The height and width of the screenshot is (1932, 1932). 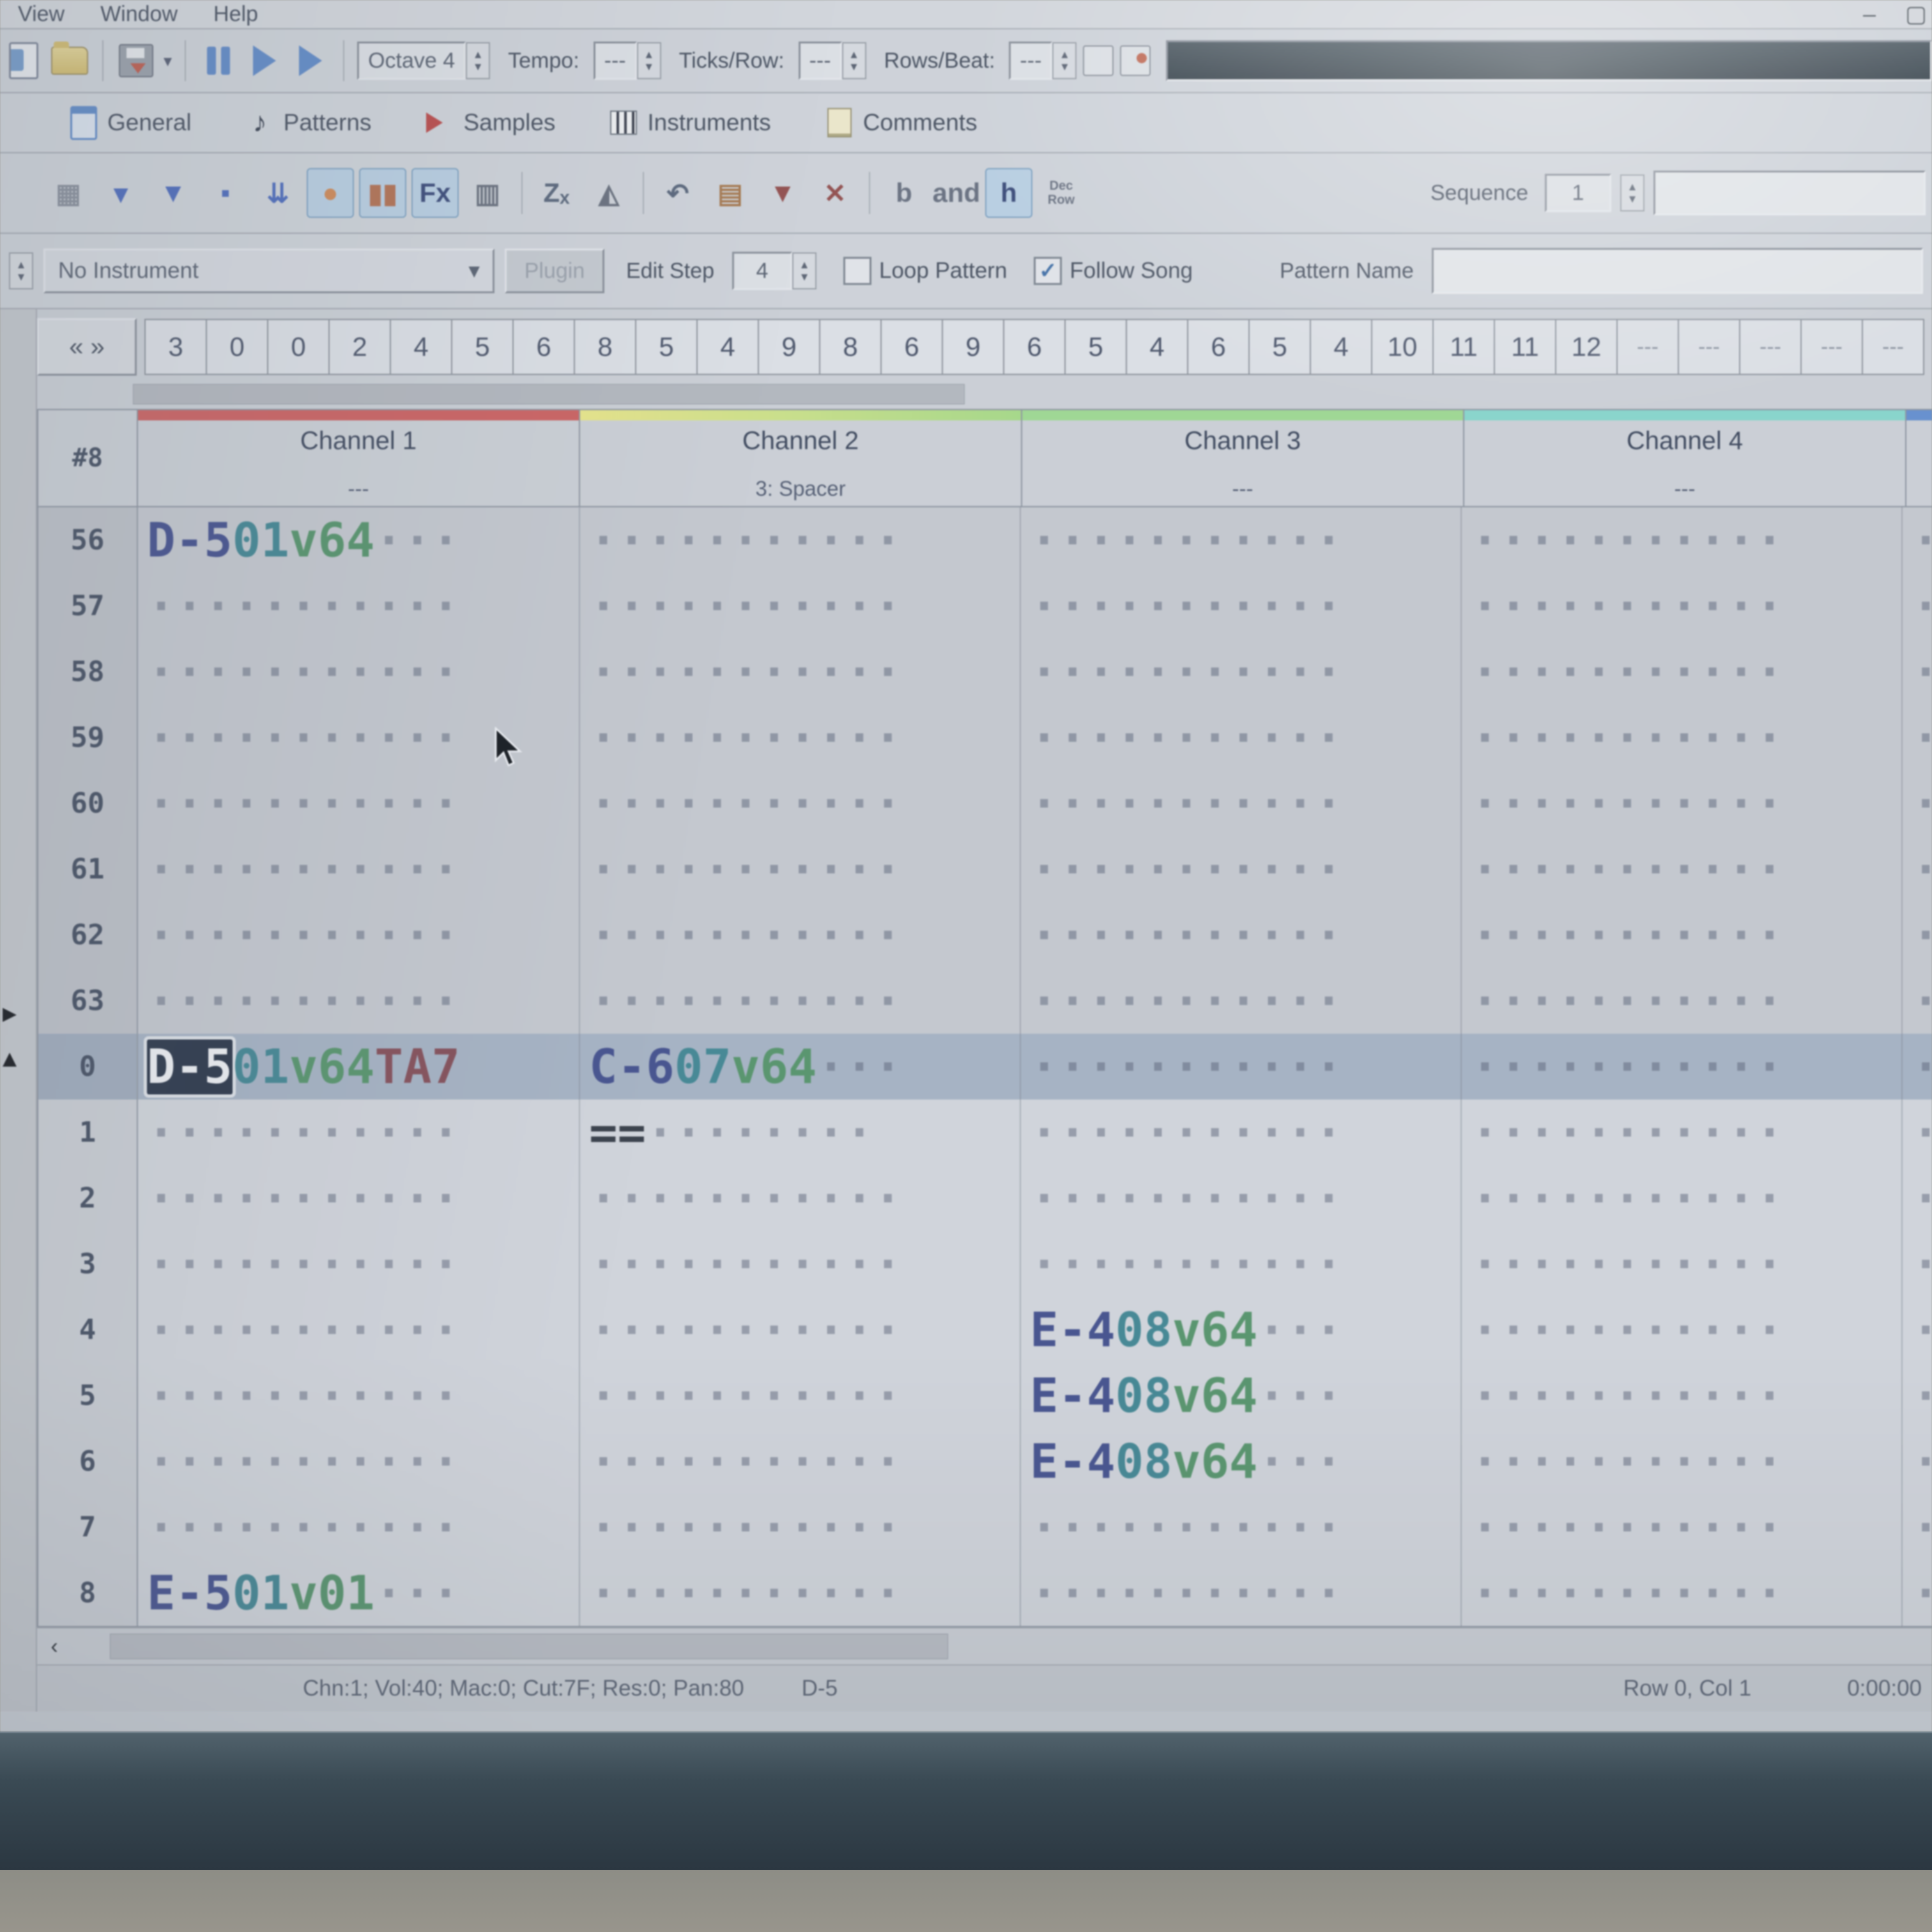 What do you see at coordinates (1403, 347) in the screenshot?
I see `order-cell: 10` at bounding box center [1403, 347].